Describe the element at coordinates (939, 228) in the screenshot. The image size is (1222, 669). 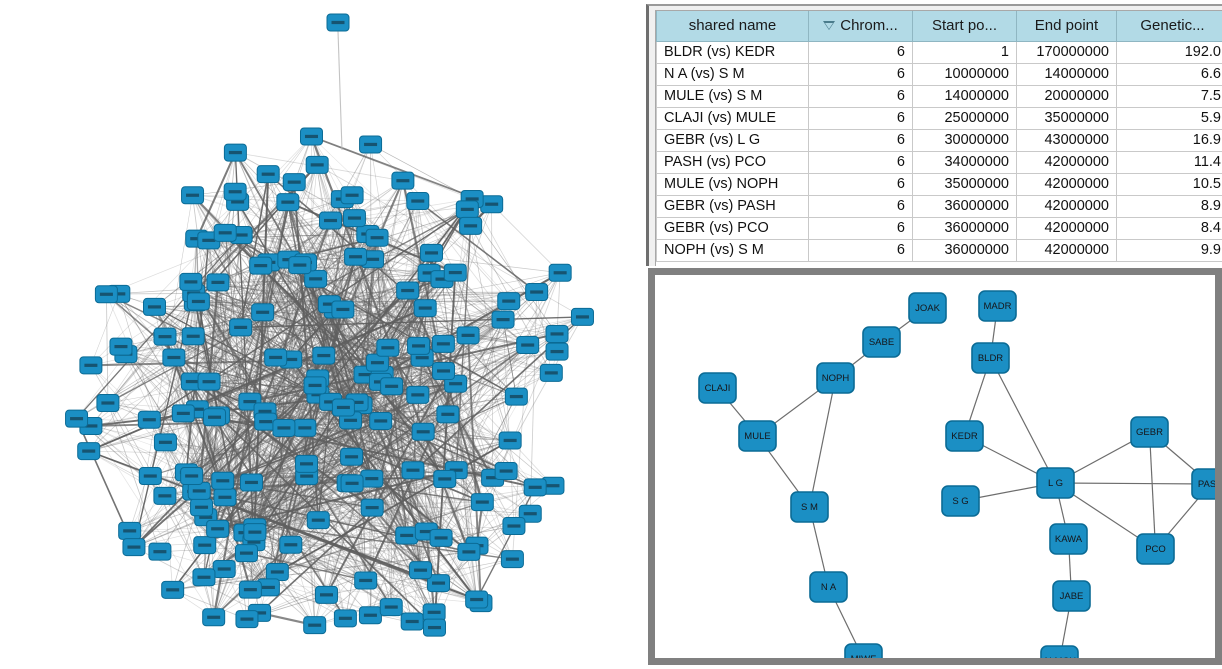
I see `table-row: GEBR (vs) PCO 6 36000000 42000000 8.4` at that location.